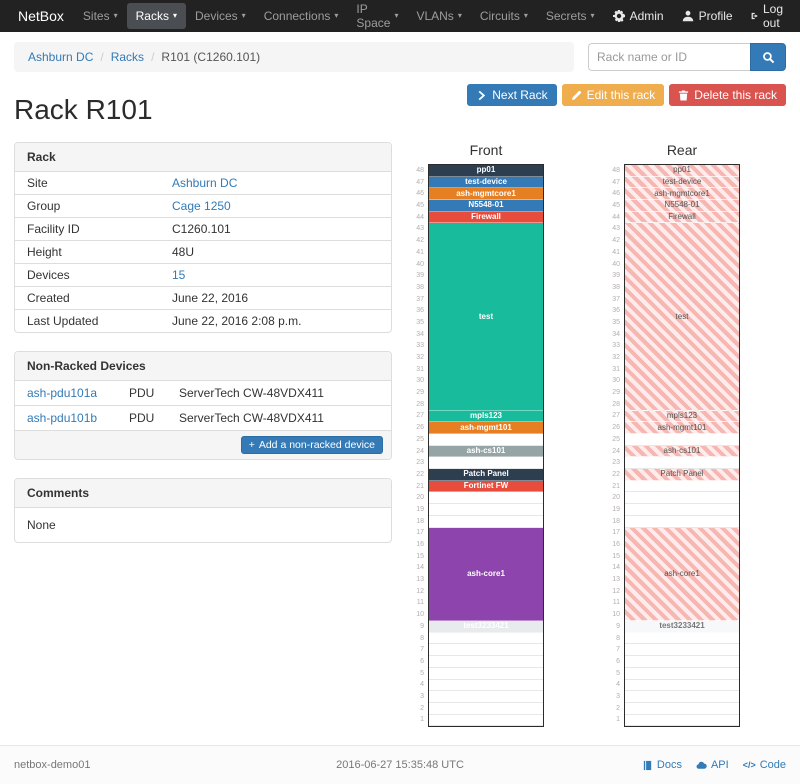 The width and height of the screenshot is (800, 784). Describe the element at coordinates (715, 16) in the screenshot. I see `nav-right-label: Profile` at that location.